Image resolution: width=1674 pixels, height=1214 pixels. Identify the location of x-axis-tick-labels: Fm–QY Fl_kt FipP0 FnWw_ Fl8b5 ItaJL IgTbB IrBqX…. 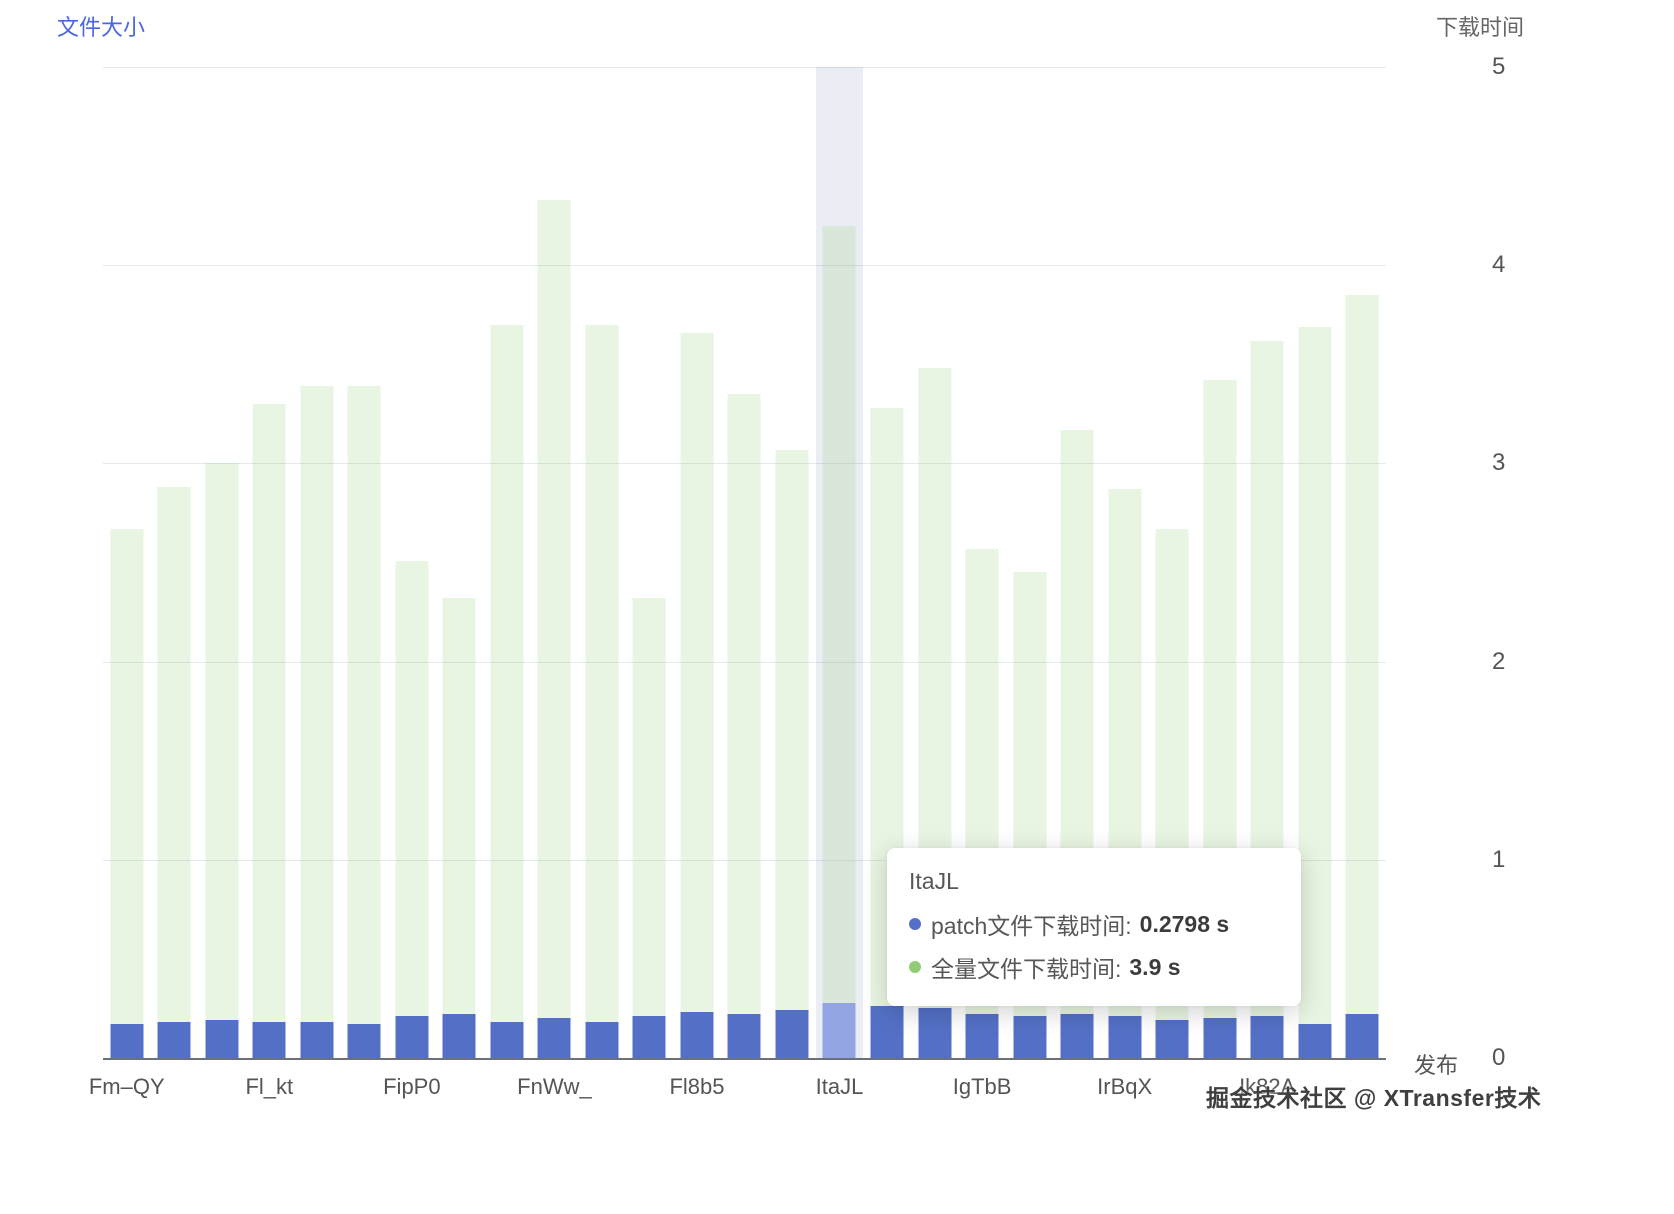
(737, 1088).